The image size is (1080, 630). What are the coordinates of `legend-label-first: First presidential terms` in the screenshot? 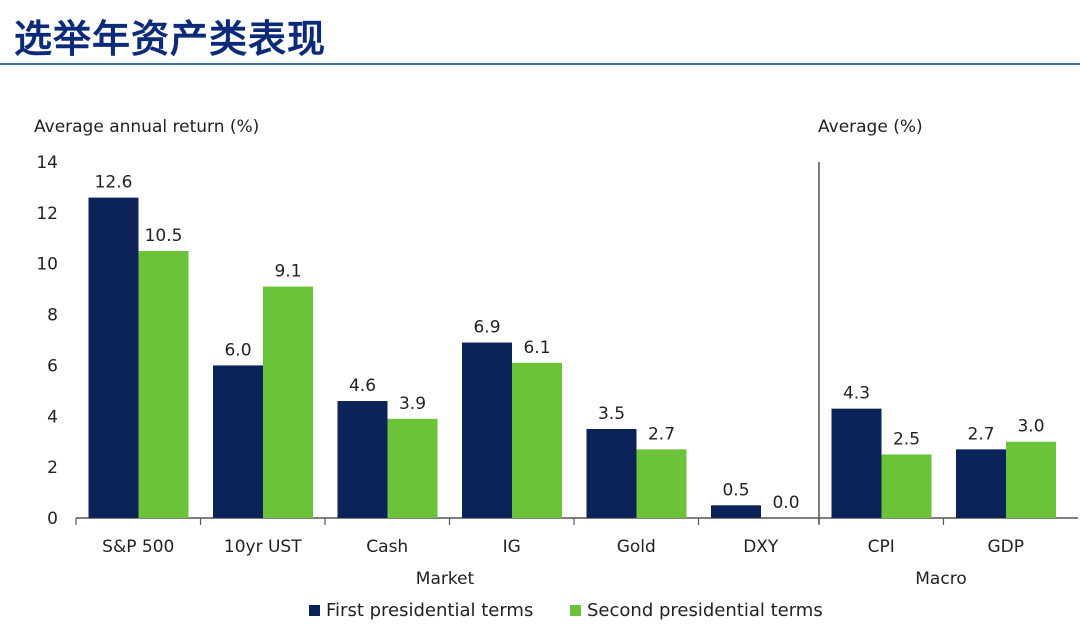 It's located at (429, 610).